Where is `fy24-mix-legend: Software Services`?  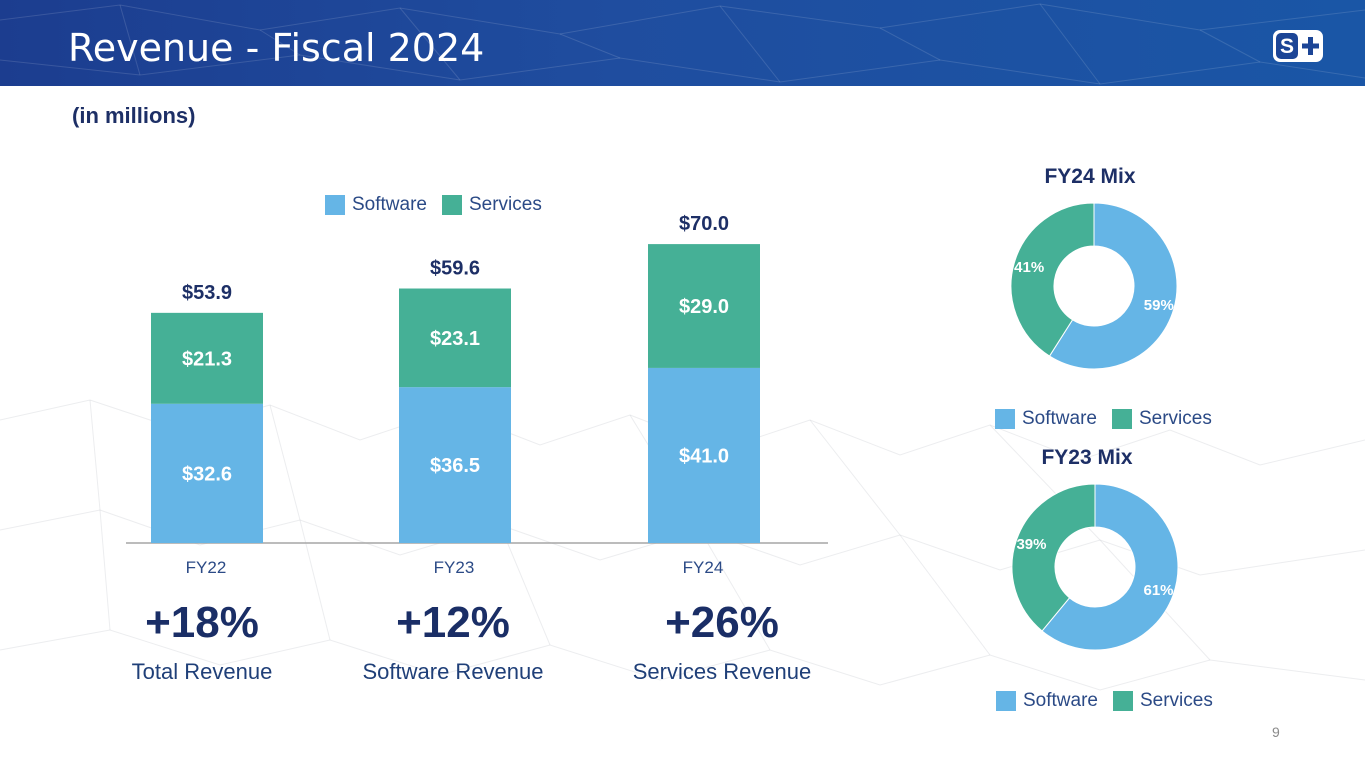
fy24-mix-legend: Software Services is located at coordinates (1103, 419).